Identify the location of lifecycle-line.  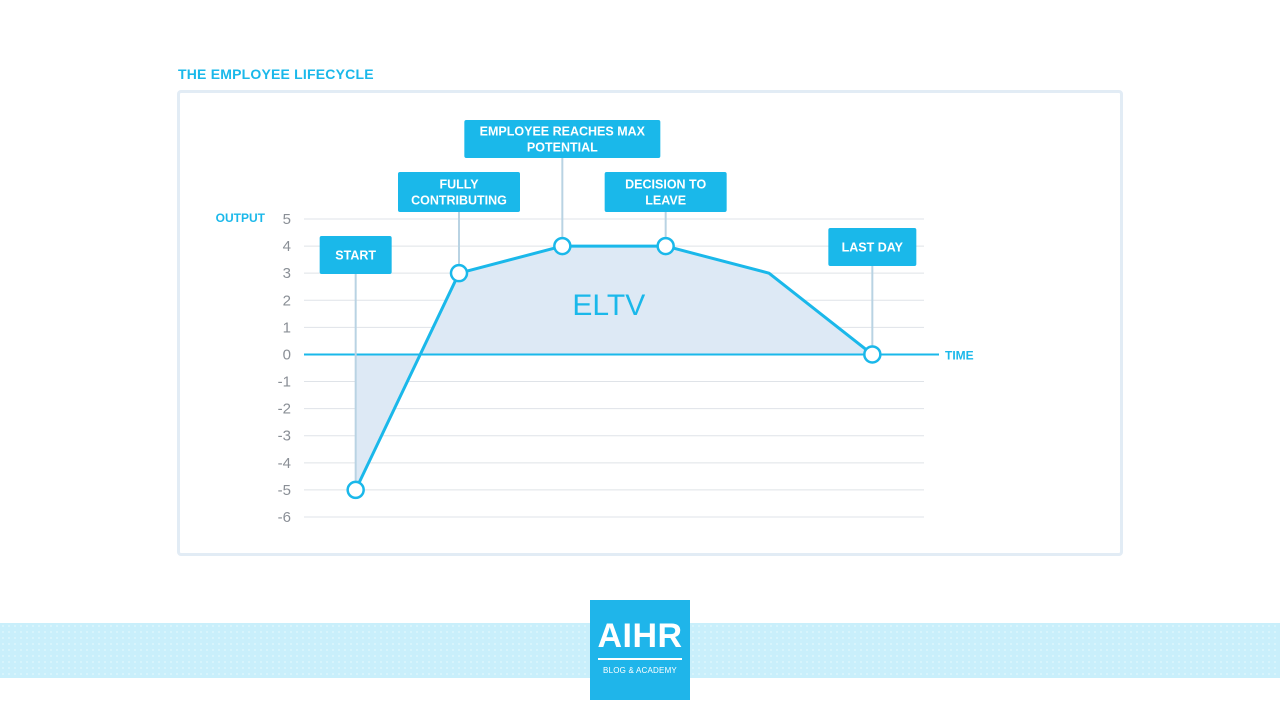
(614, 367).